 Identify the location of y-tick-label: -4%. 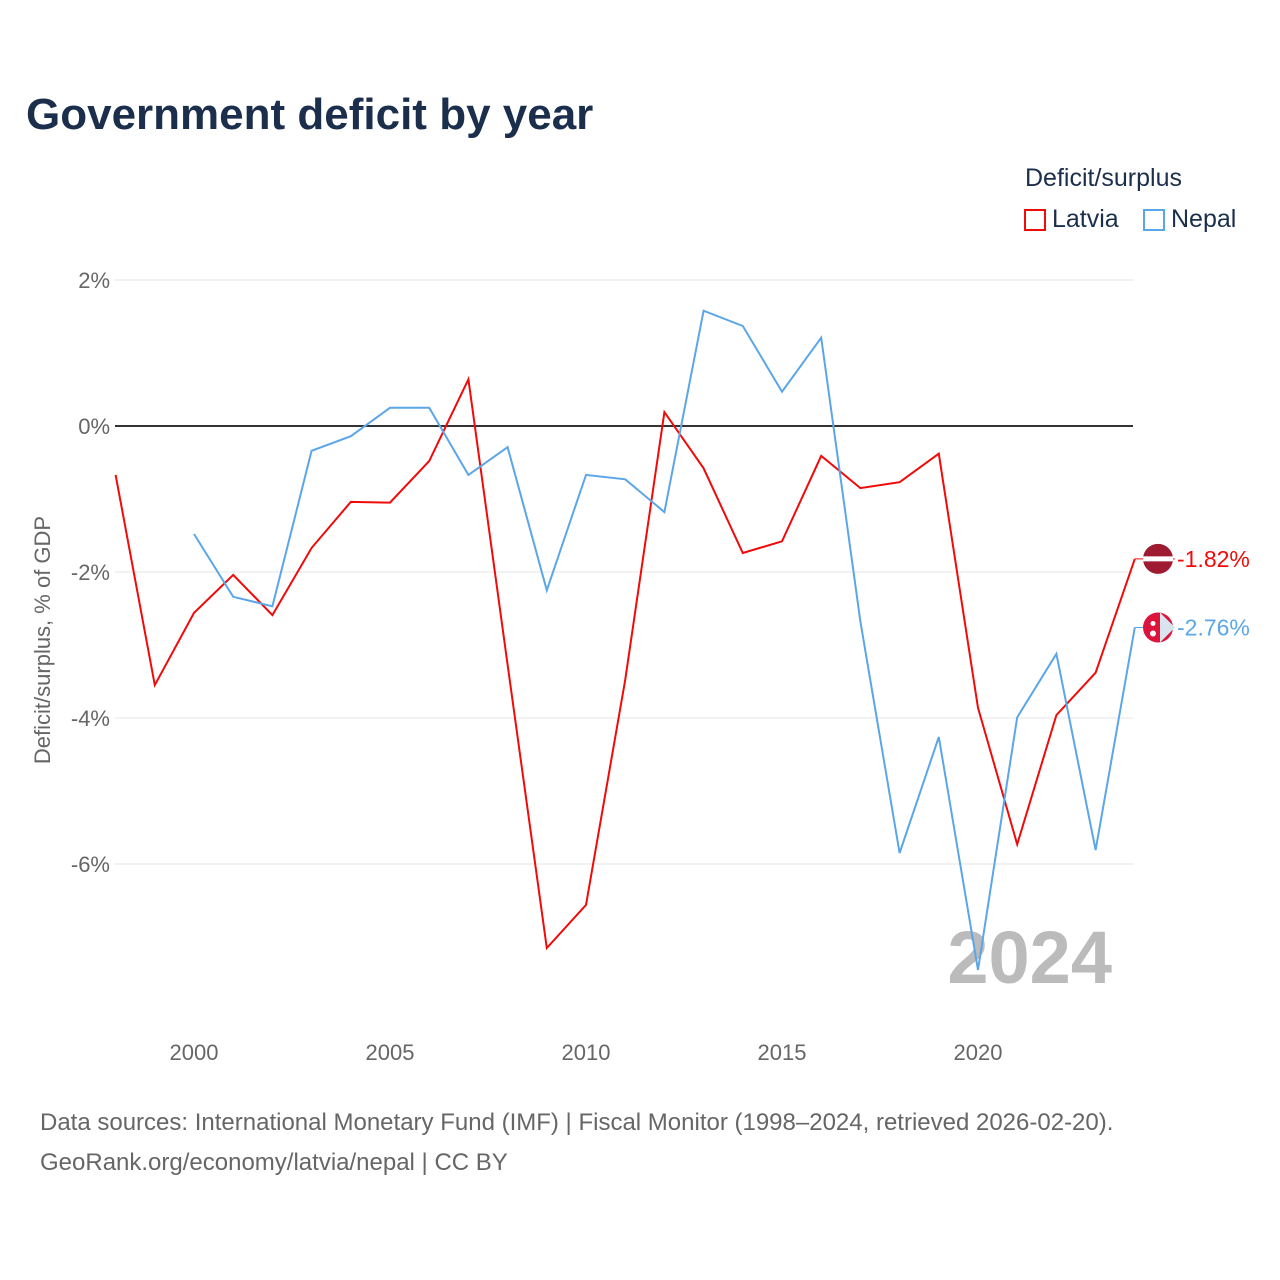
(90, 718).